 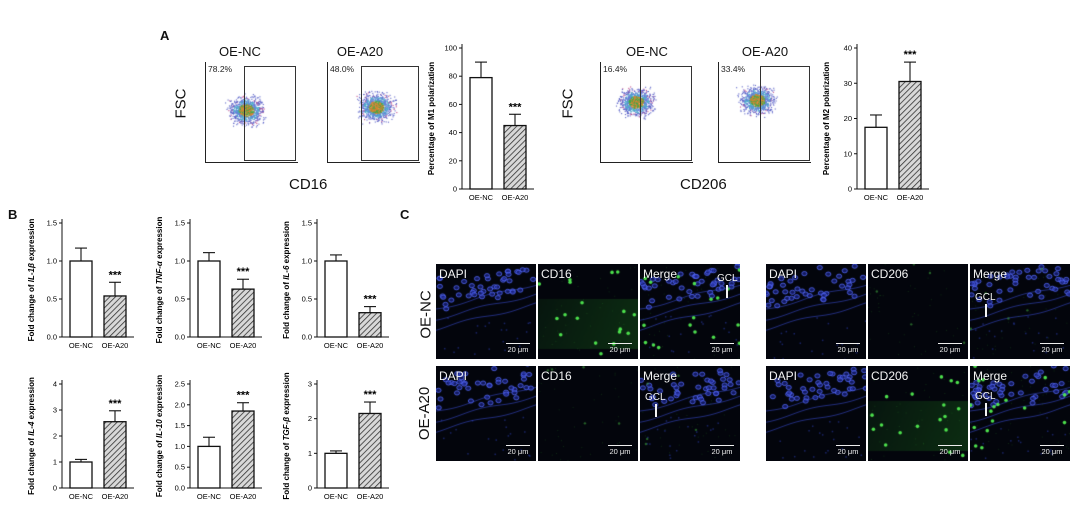 What do you see at coordinates (286, 435) in the screenshot?
I see `y-axis-label: Fold change of TGF-β expression` at bounding box center [286, 435].